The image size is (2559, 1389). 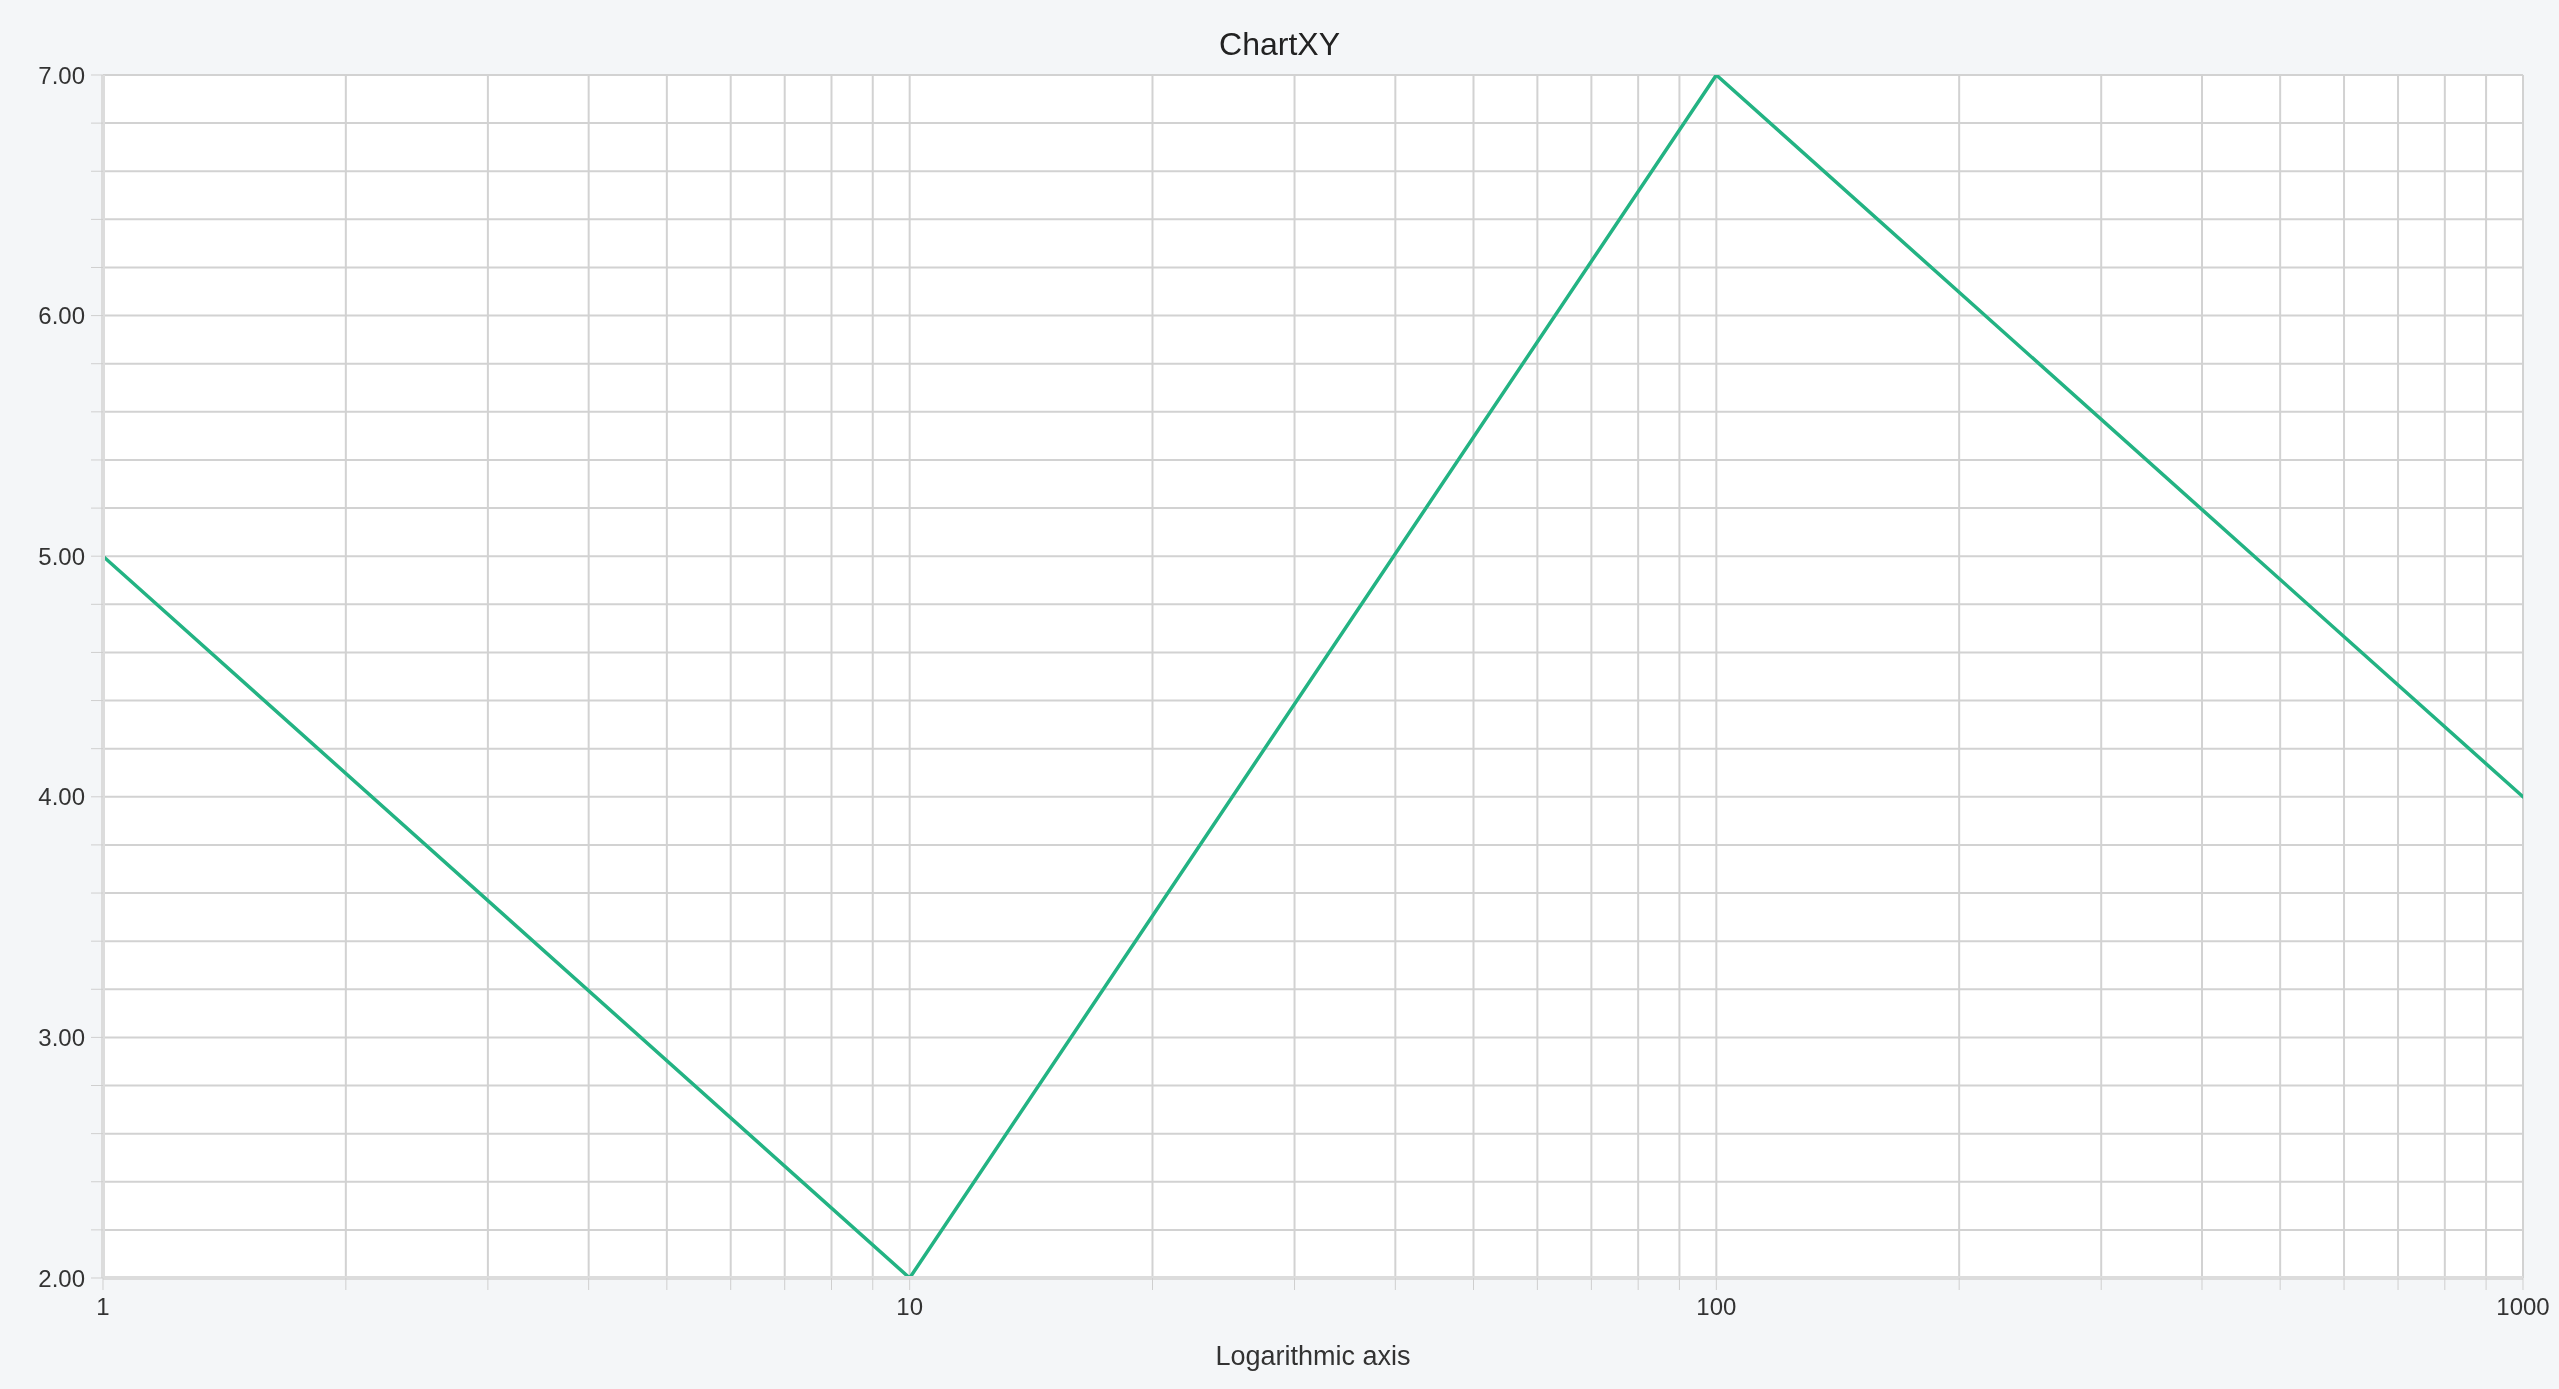 What do you see at coordinates (61, 1037) in the screenshot?
I see `y-tick-label: 3.00` at bounding box center [61, 1037].